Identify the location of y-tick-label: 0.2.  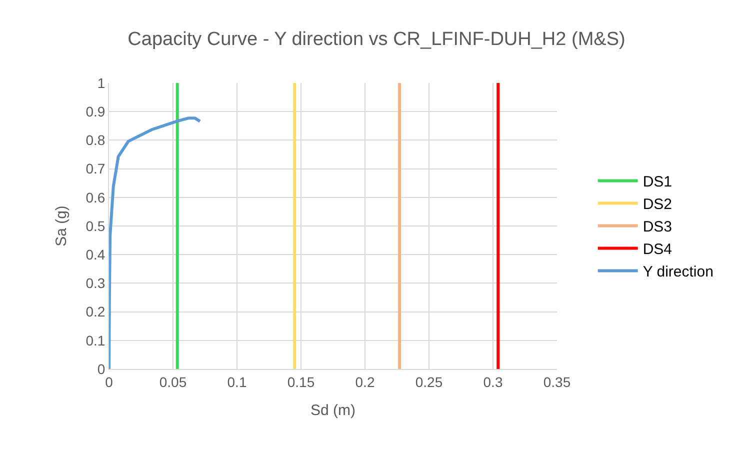
(96, 312).